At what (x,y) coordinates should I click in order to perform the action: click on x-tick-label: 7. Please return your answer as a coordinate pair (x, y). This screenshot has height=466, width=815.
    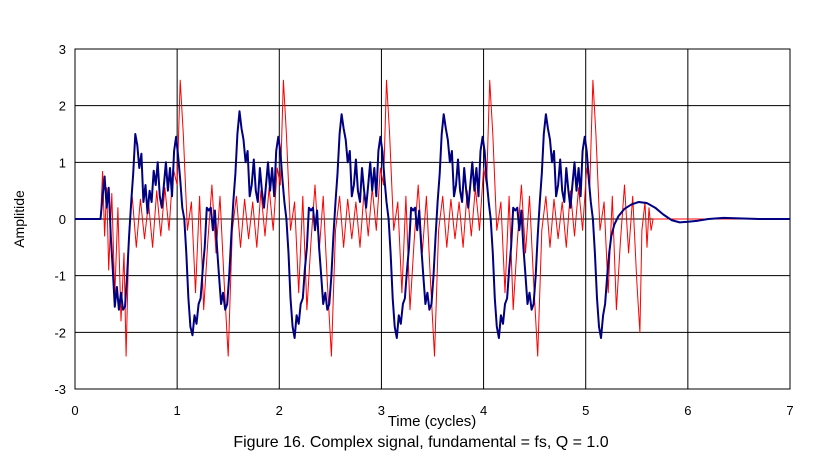
    Looking at the image, I should click on (789, 410).